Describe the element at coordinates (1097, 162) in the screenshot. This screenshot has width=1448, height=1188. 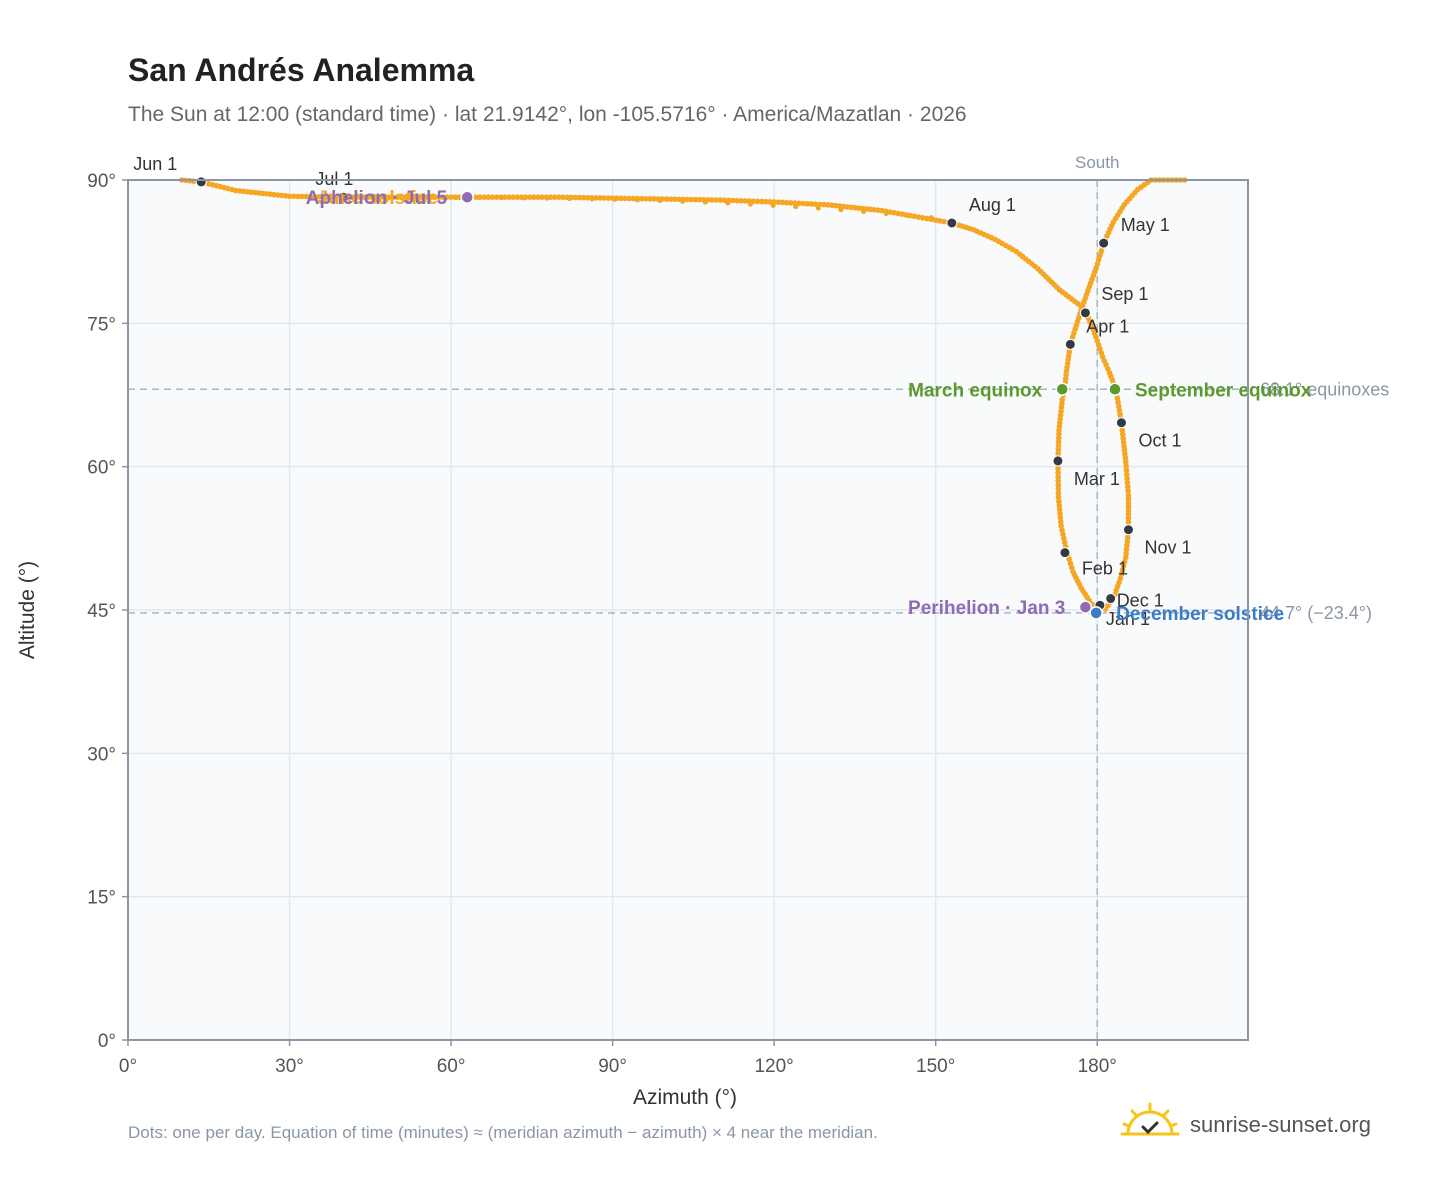
I see `reference-label: South` at that location.